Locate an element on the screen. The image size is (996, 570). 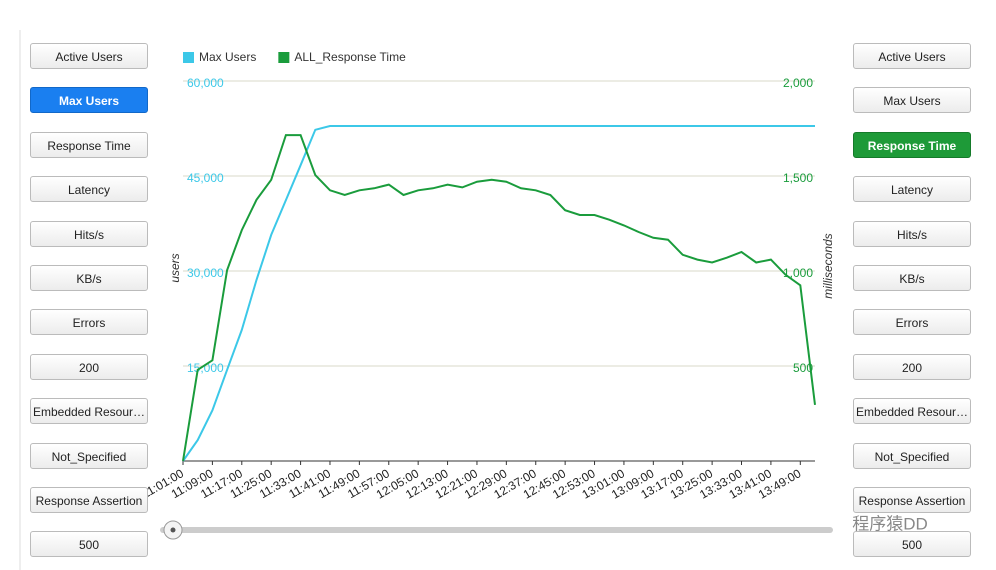
legend-label: Max Users is located at coordinates (227, 57).